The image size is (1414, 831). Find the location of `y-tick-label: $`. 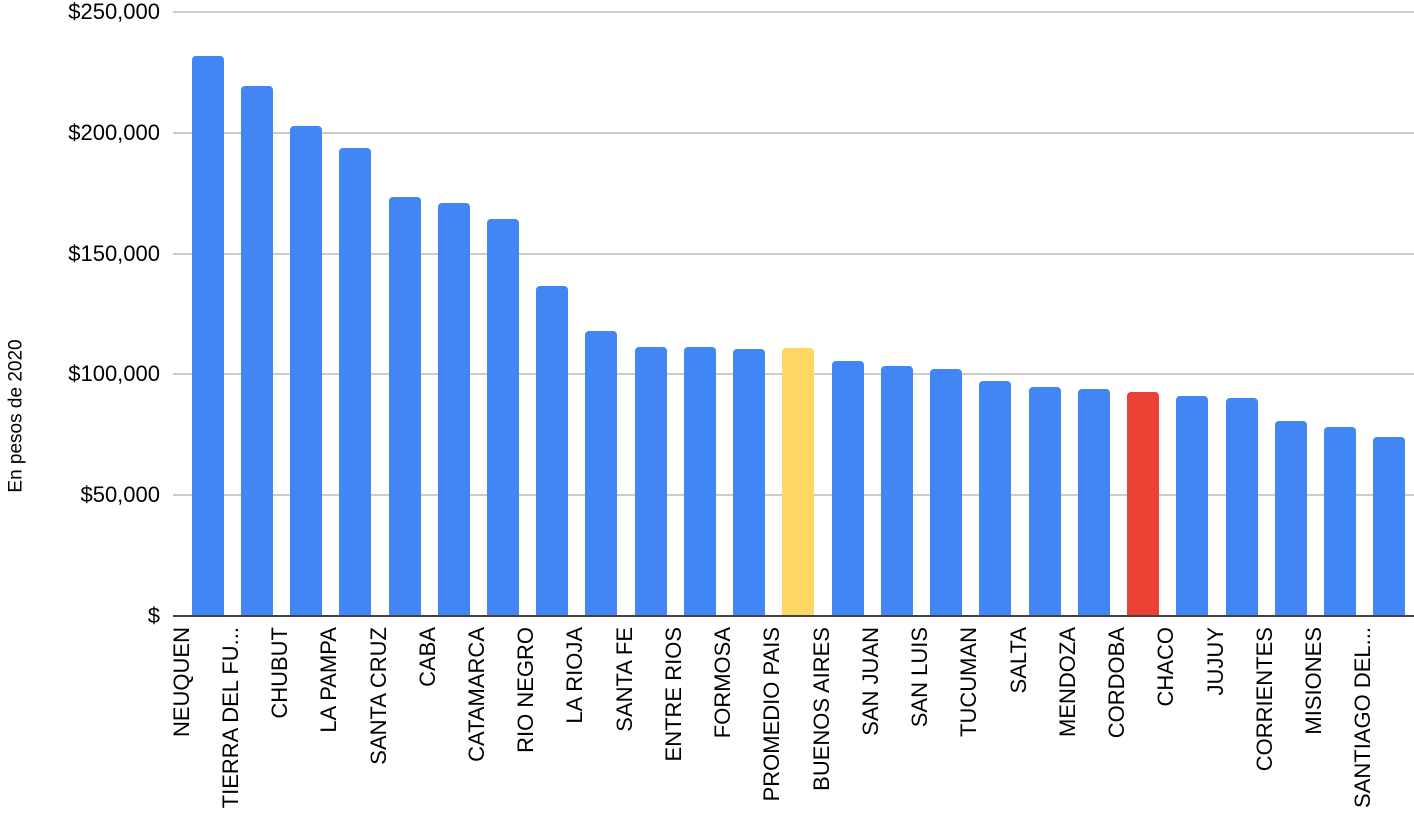

y-tick-label: $ is located at coordinates (153, 615).